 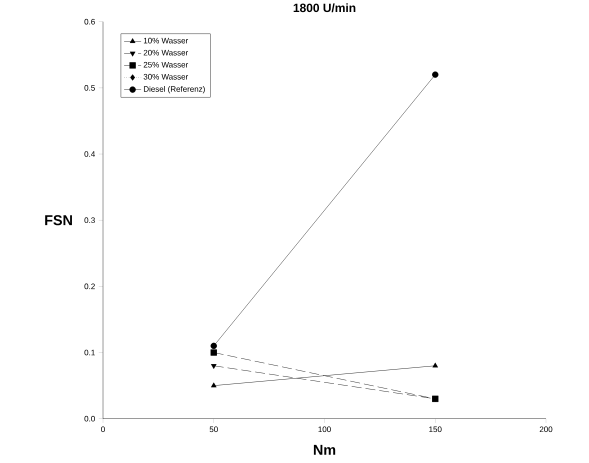 What do you see at coordinates (325, 450) in the screenshot?
I see `x-axis-title: Nm` at bounding box center [325, 450].